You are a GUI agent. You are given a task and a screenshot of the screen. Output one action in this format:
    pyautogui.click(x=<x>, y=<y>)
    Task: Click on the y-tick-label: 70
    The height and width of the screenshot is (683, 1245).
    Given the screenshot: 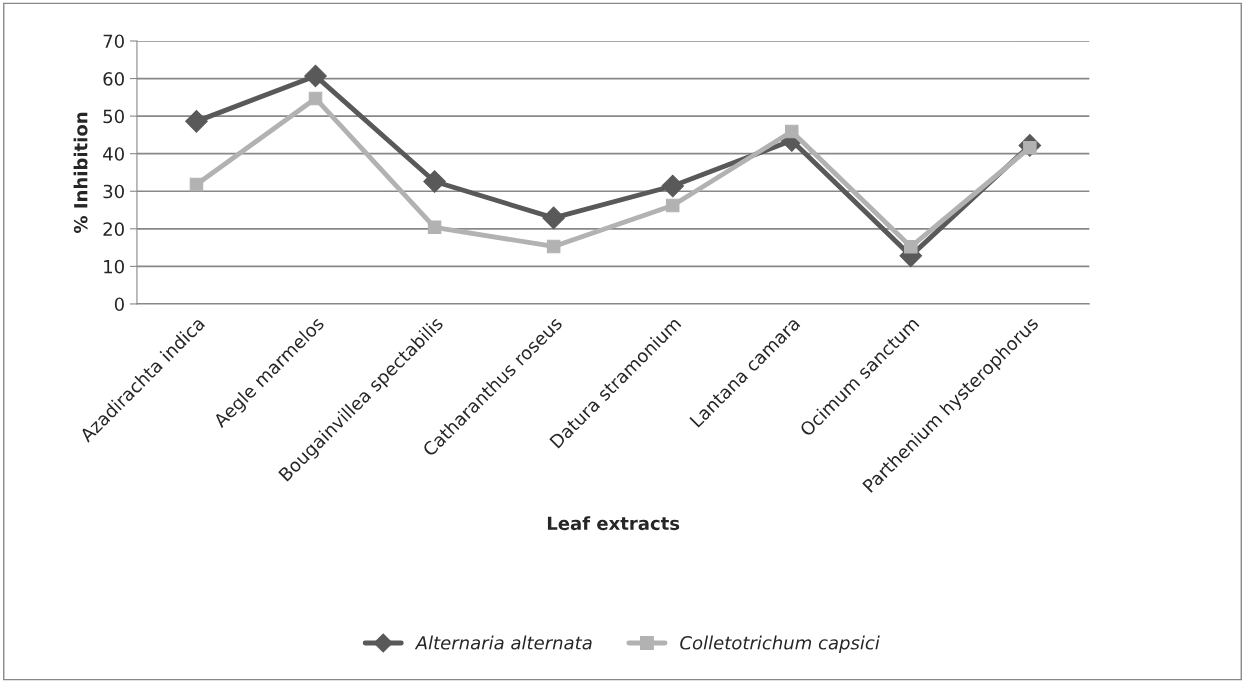 What is the action you would take?
    pyautogui.click(x=113, y=41)
    